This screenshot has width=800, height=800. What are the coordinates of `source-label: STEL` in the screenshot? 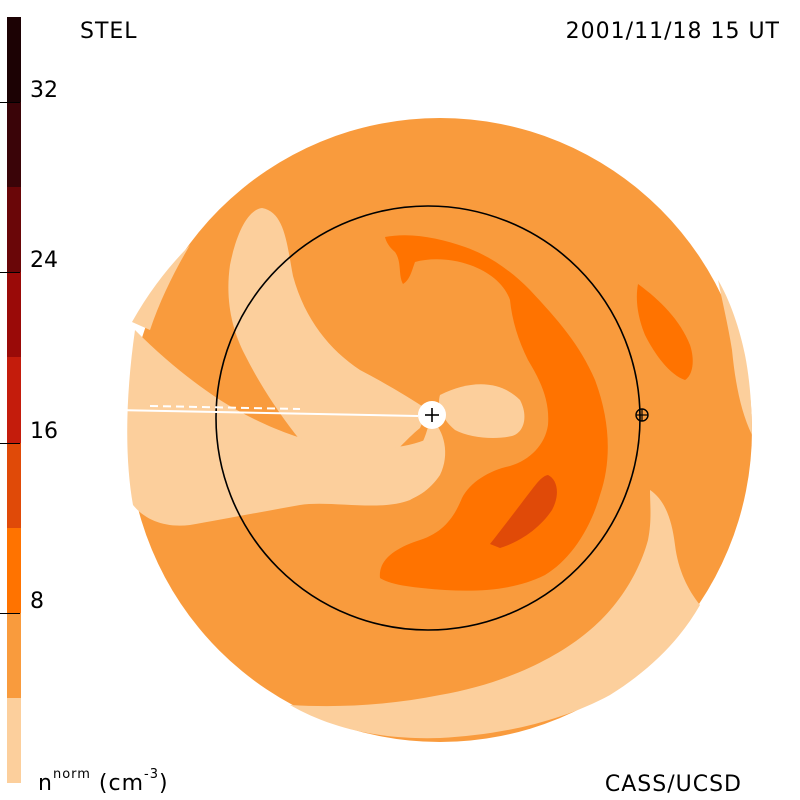 It's located at (109, 31).